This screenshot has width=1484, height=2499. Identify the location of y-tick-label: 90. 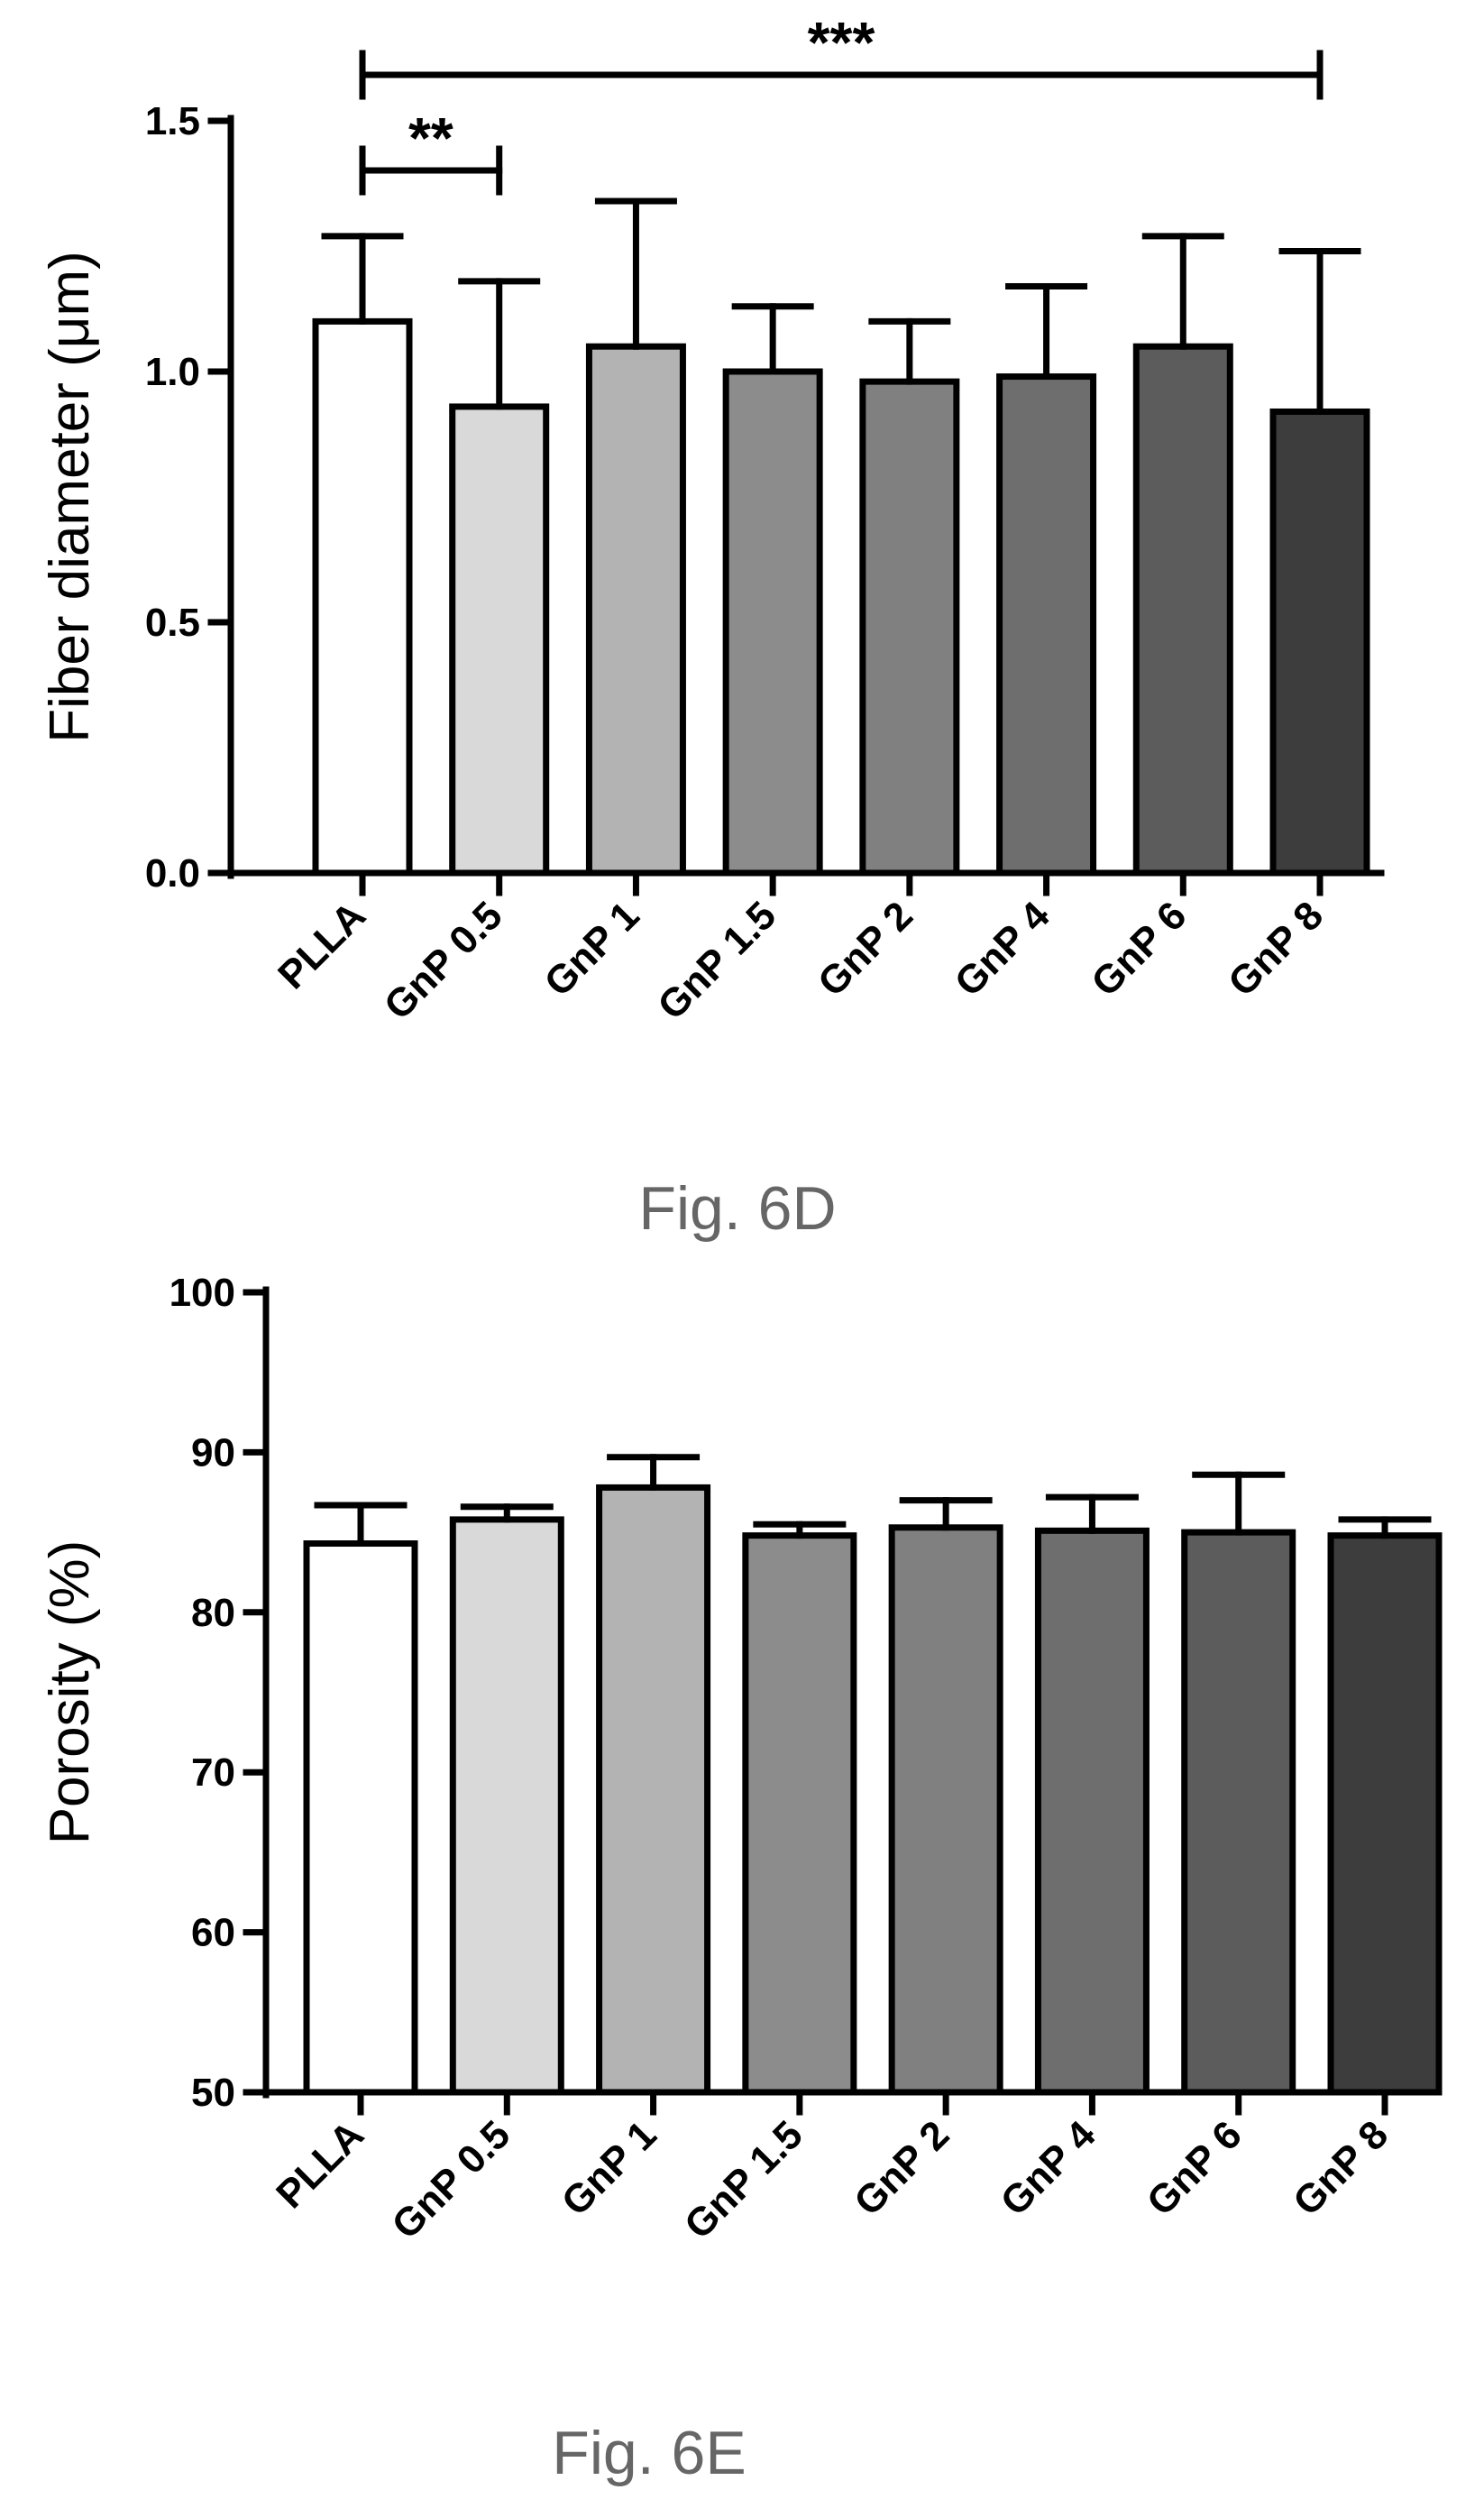
(213, 1452).